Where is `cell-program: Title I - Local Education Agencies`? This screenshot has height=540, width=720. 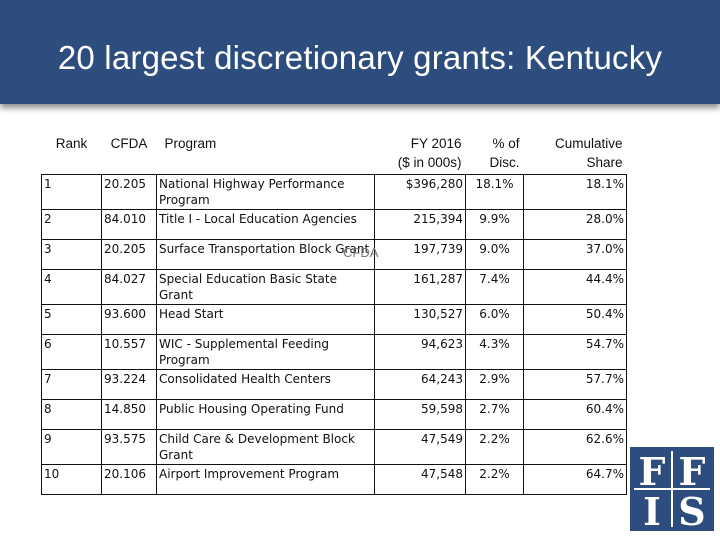
cell-program: Title I - Local Education Agencies is located at coordinates (265, 224).